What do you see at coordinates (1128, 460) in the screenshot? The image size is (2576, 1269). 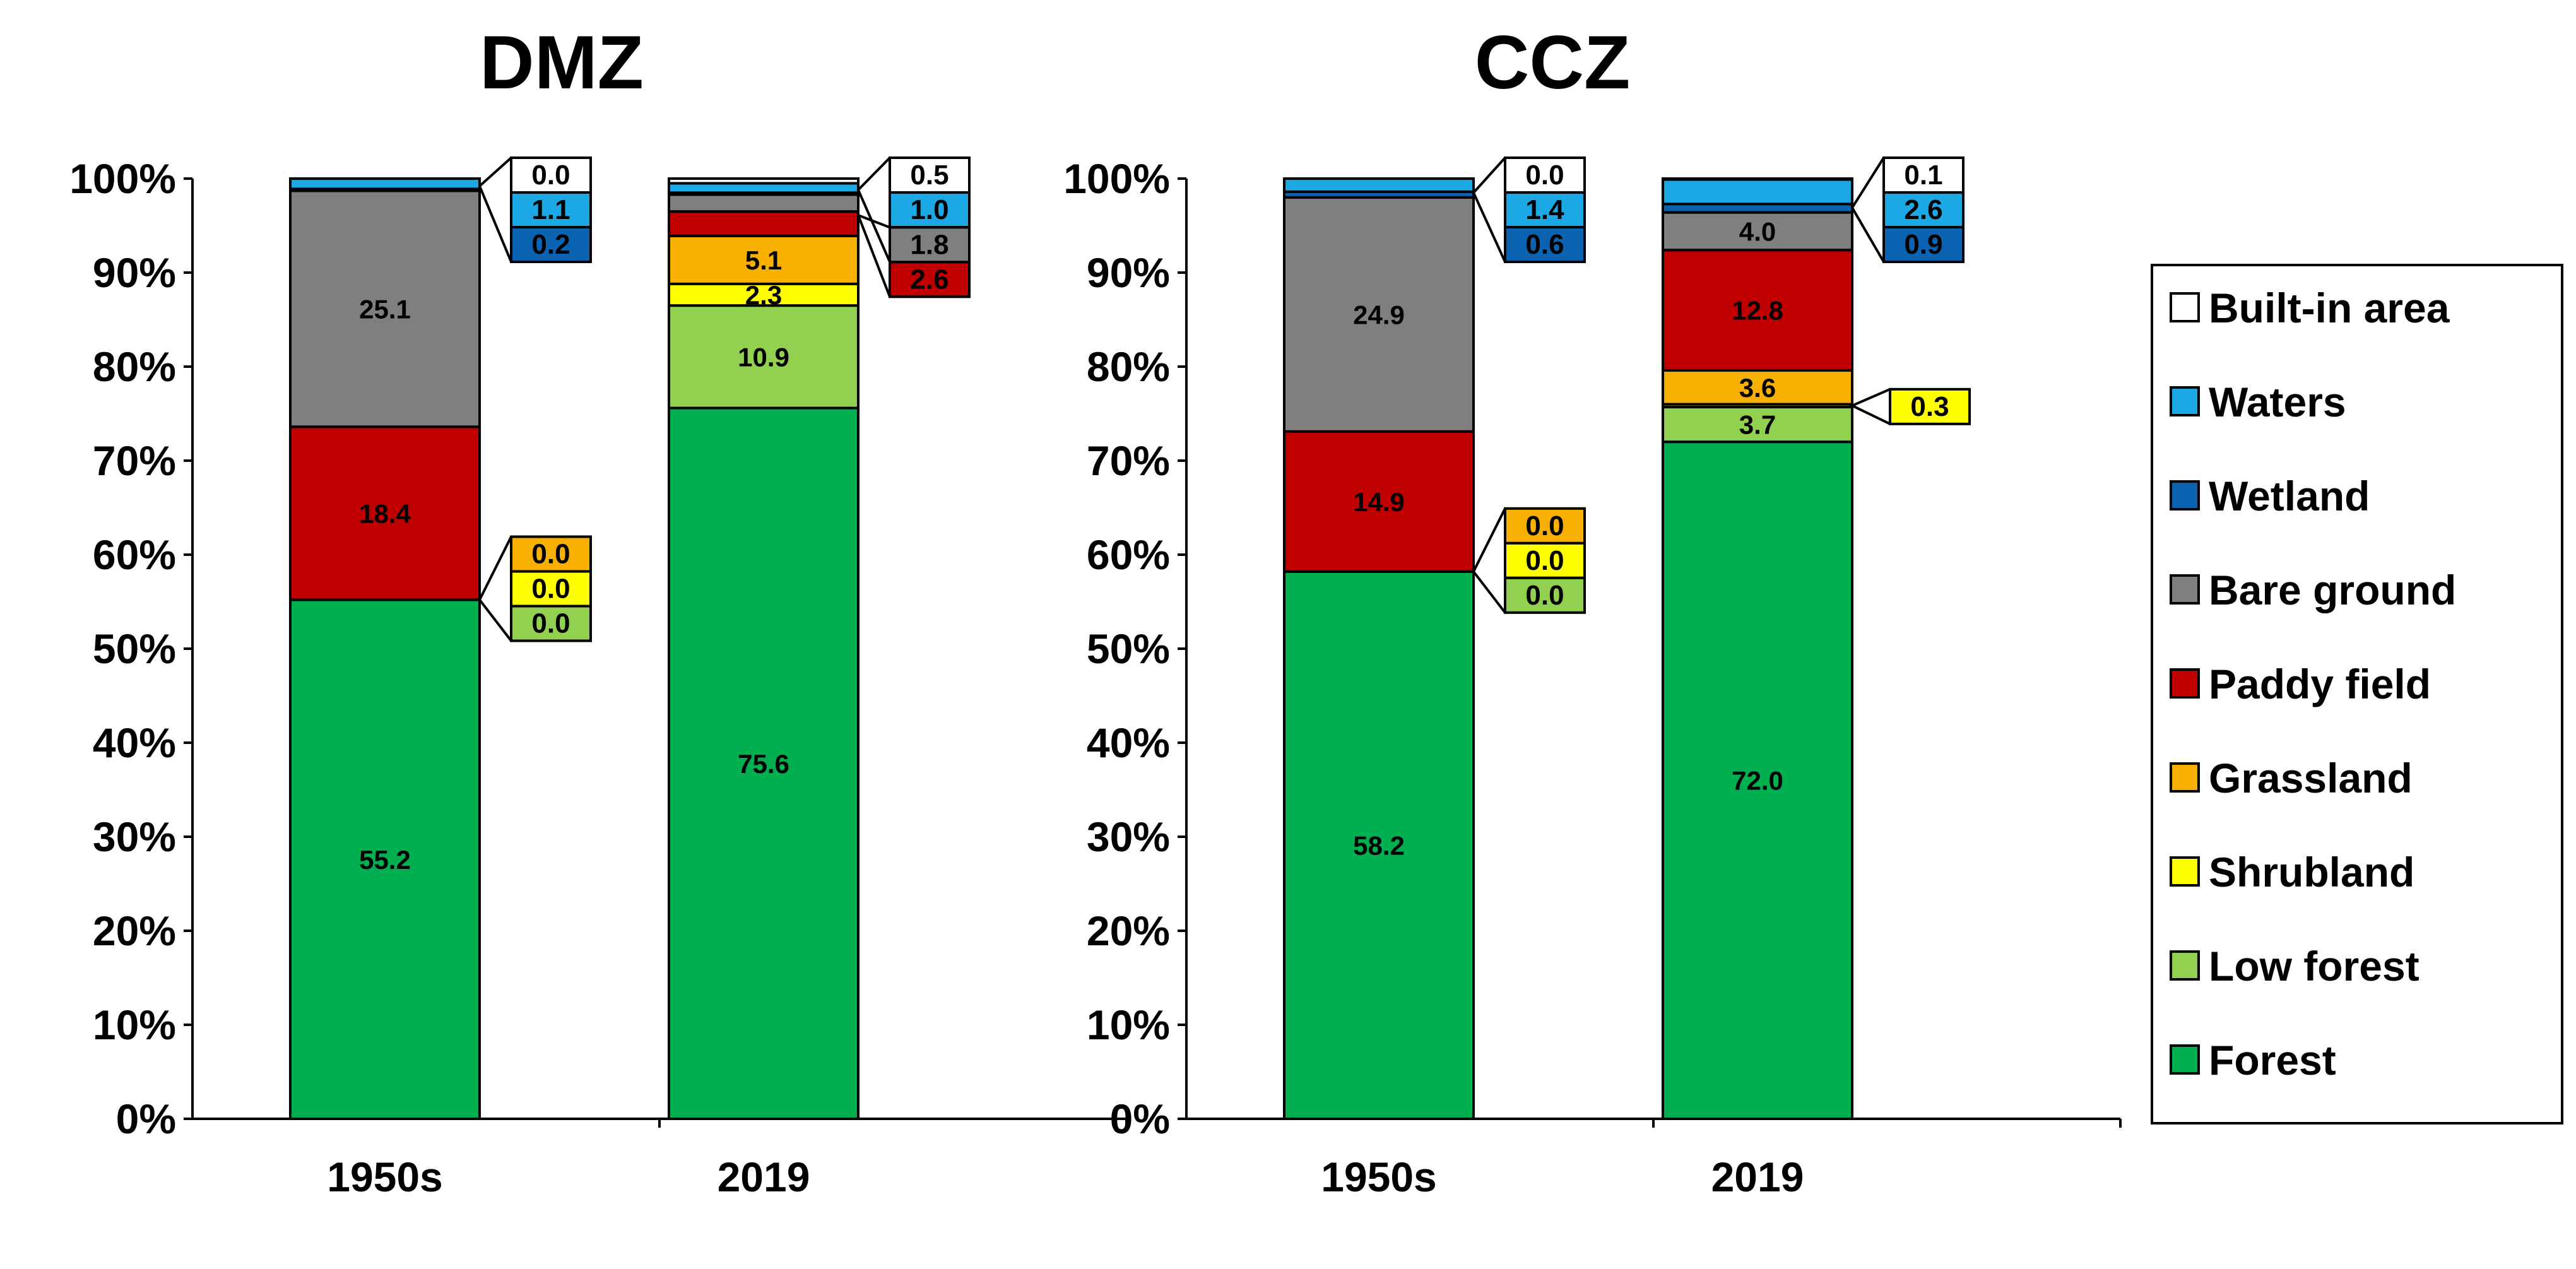 I see `y-tick-label: 70%` at bounding box center [1128, 460].